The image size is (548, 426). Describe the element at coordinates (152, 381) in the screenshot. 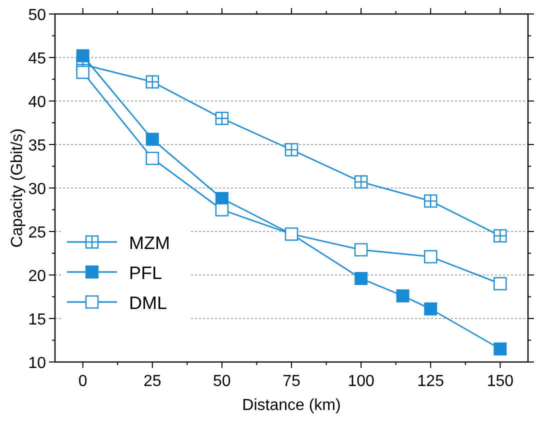

I see `x-tick-label: 25` at that location.